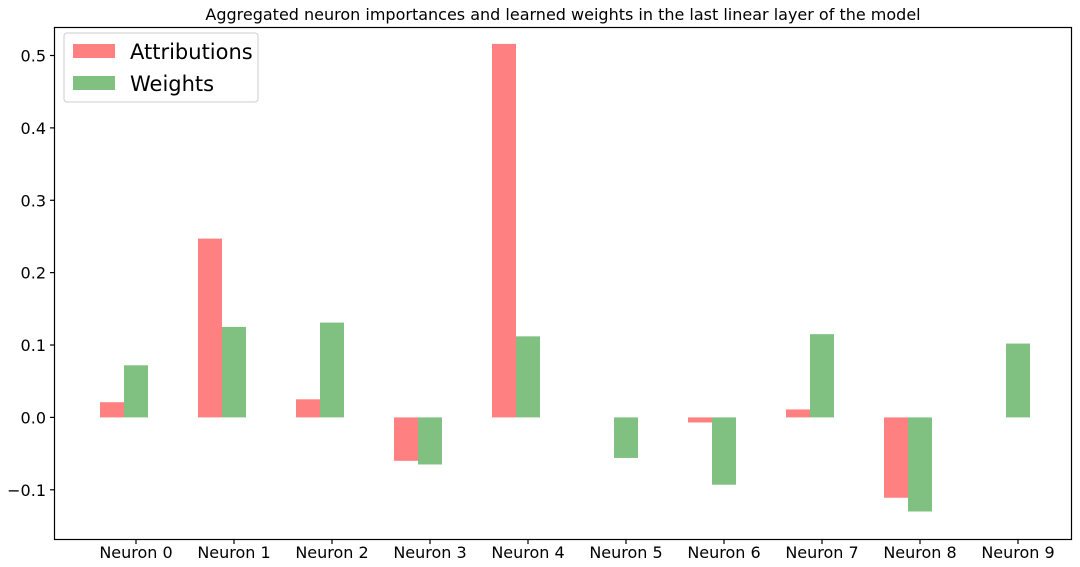 Image resolution: width=1080 pixels, height=567 pixels. What do you see at coordinates (625, 552) in the screenshot?
I see `x-tick-label: Neuron 5` at bounding box center [625, 552].